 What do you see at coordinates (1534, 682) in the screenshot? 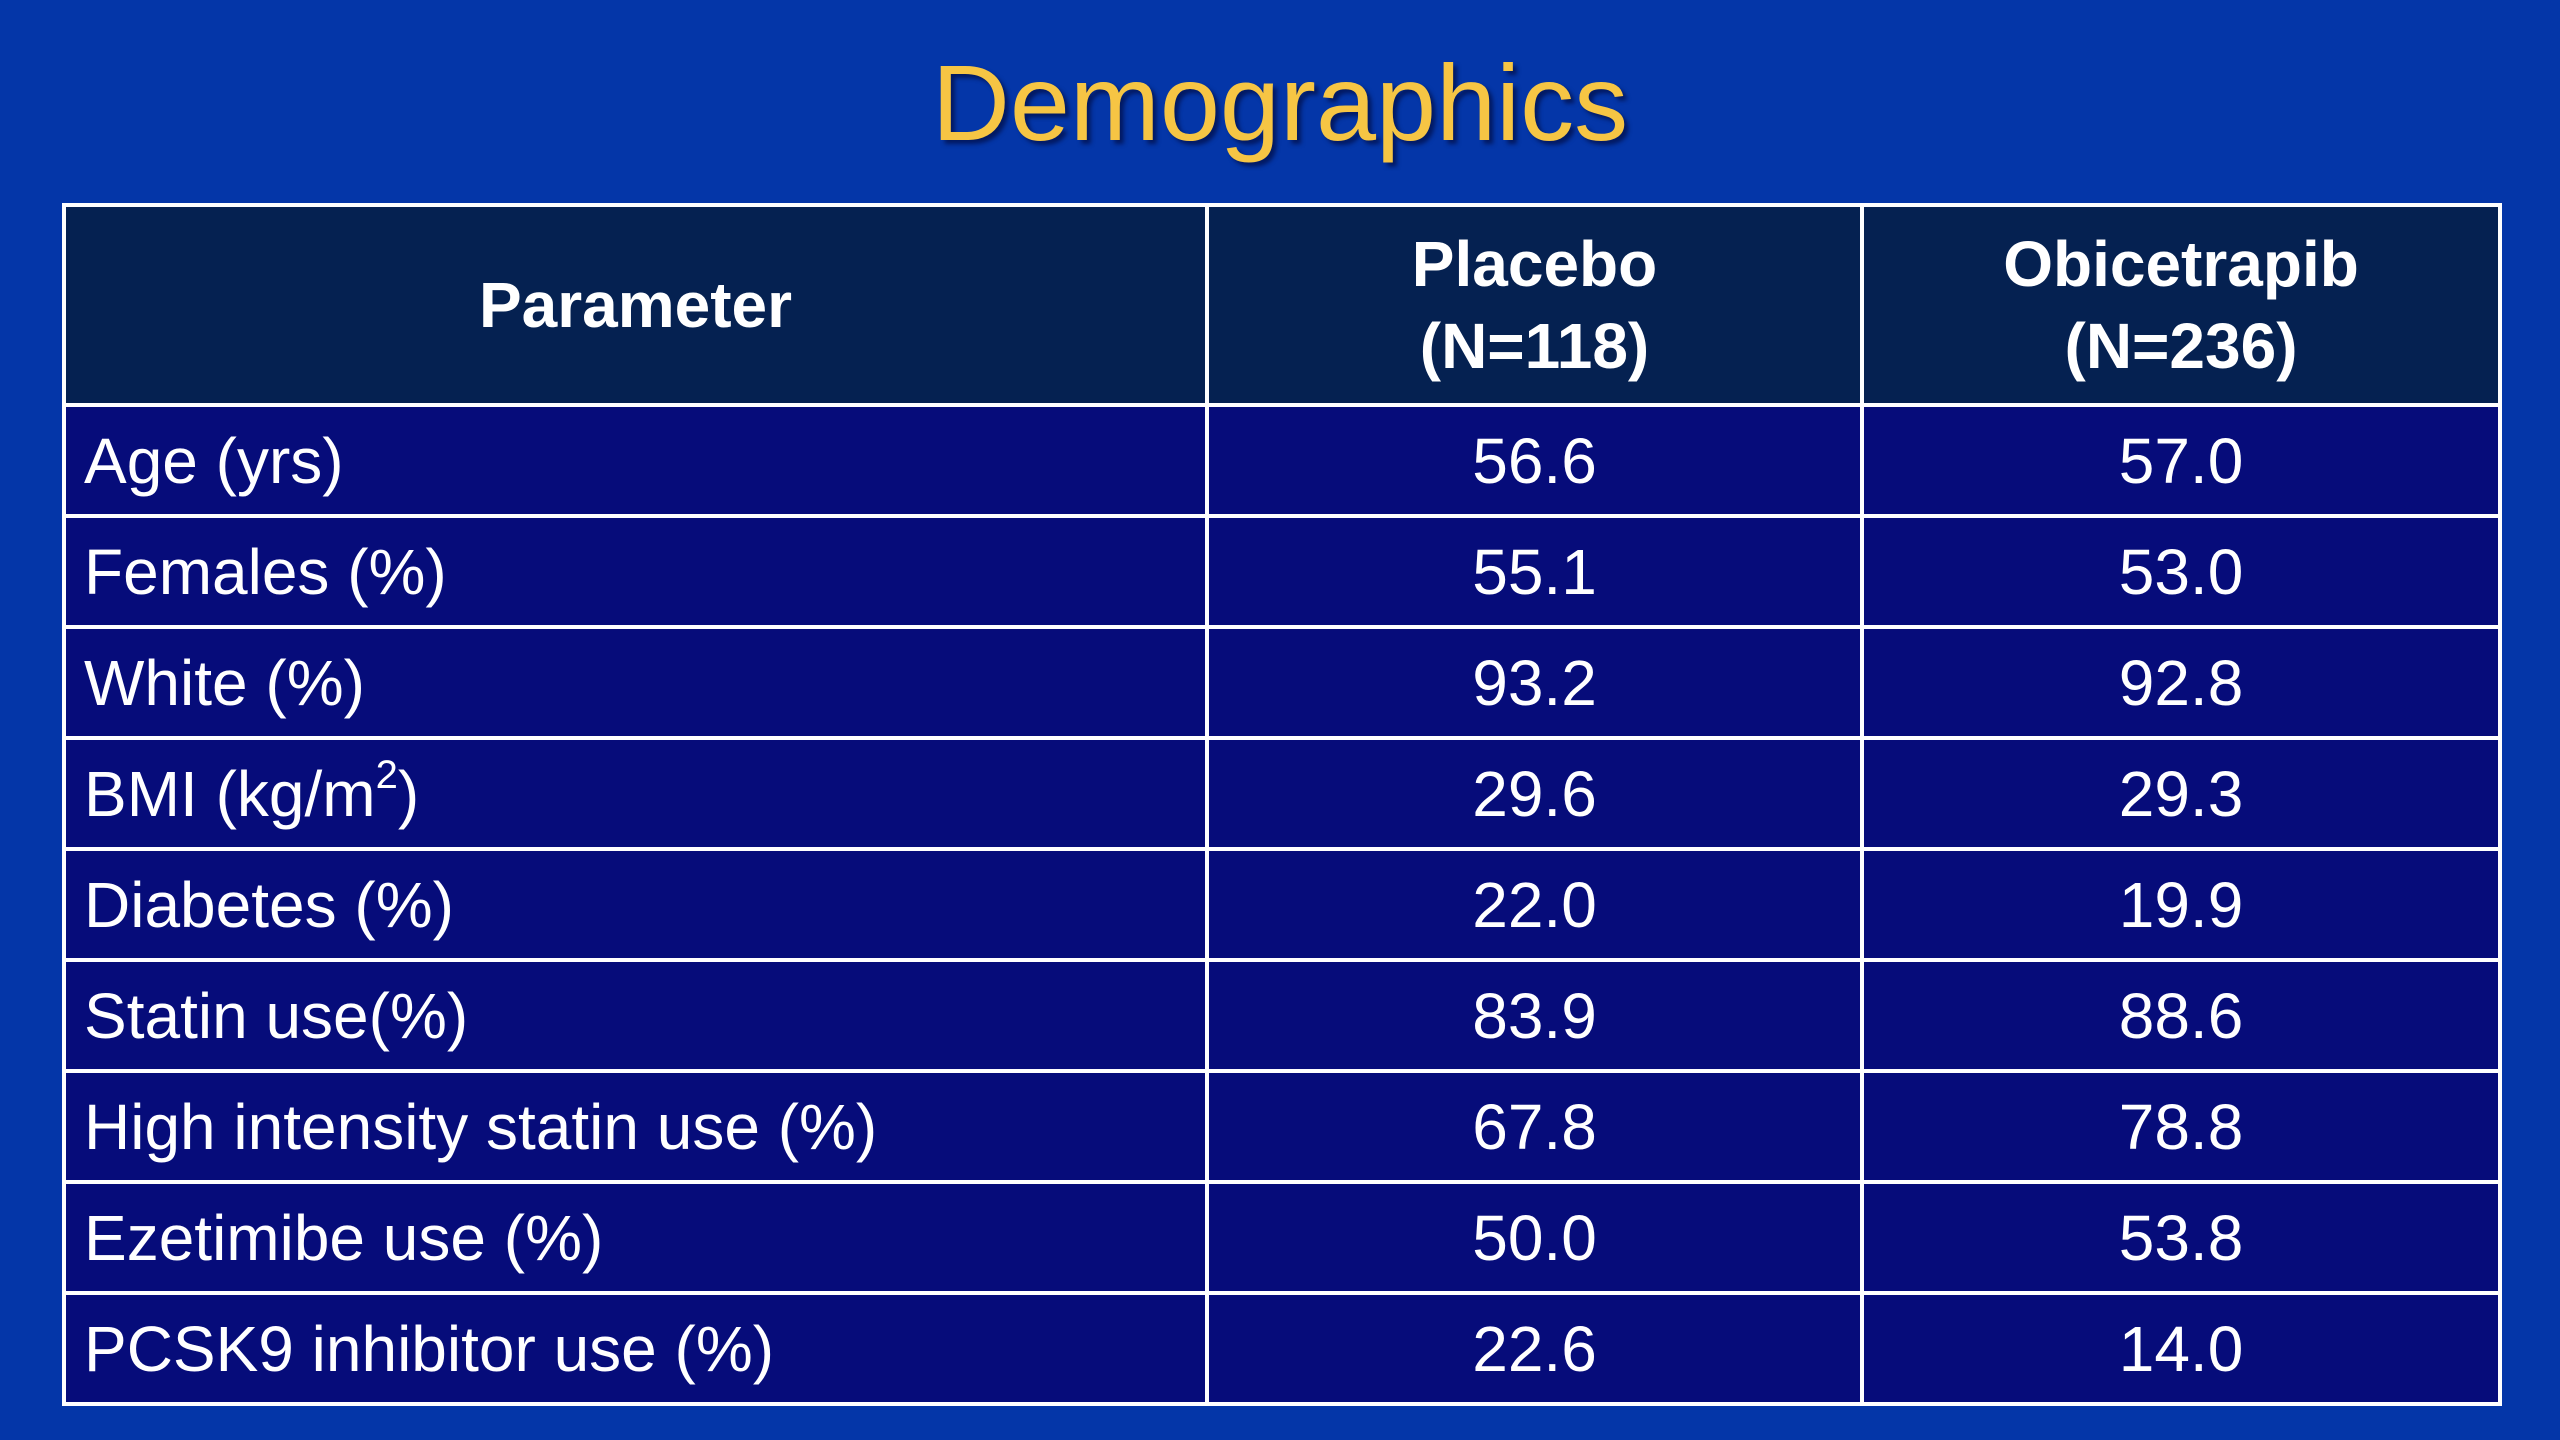
I see `row-placebo-value: 93.2` at bounding box center [1534, 682].